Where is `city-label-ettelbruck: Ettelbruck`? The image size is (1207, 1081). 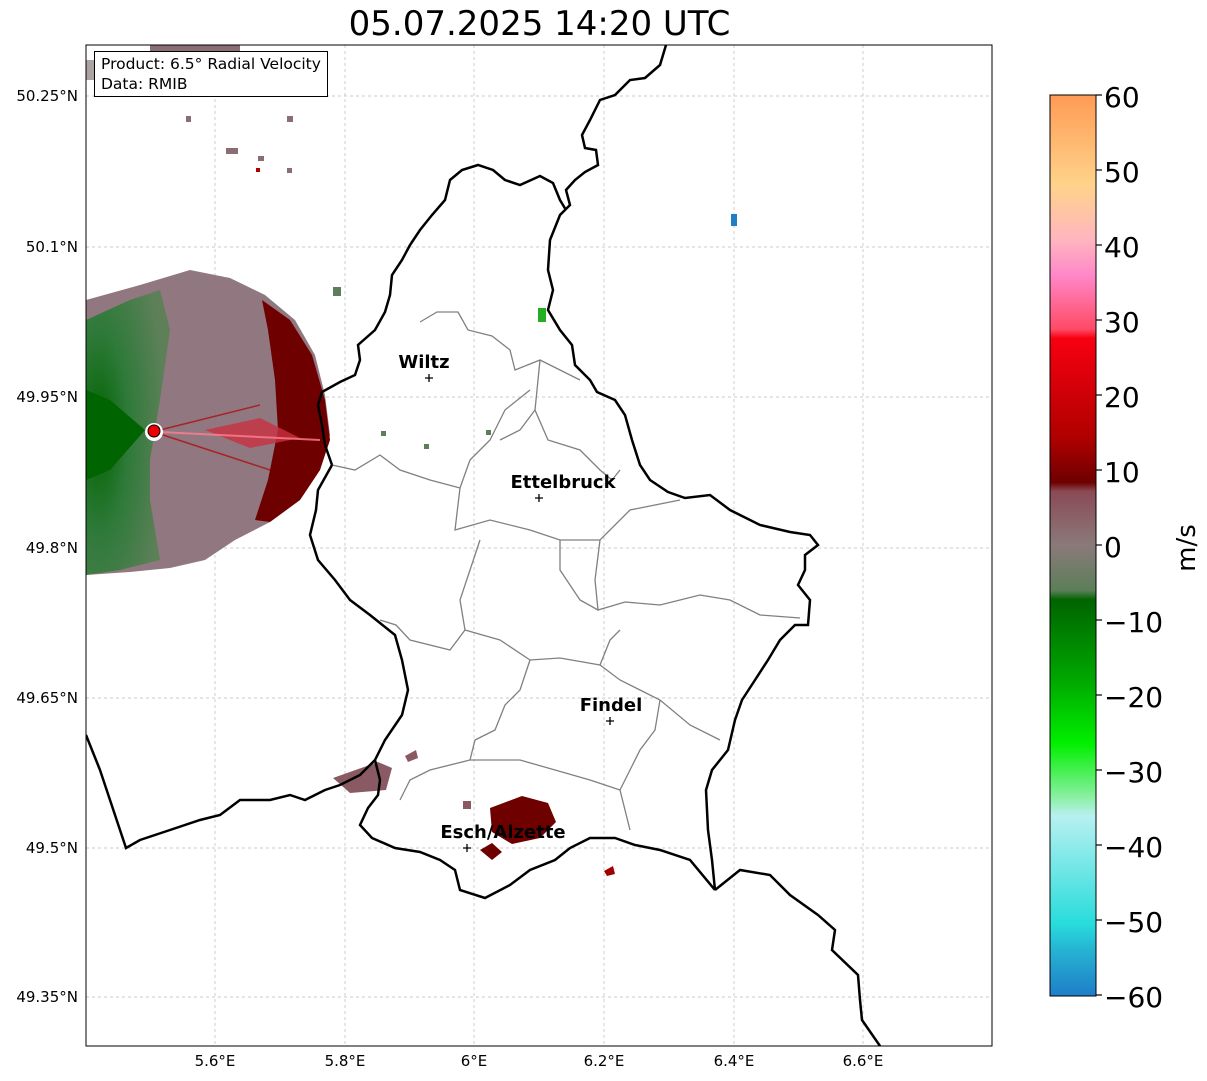
city-label-ettelbruck: Ettelbruck is located at coordinates (563, 482).